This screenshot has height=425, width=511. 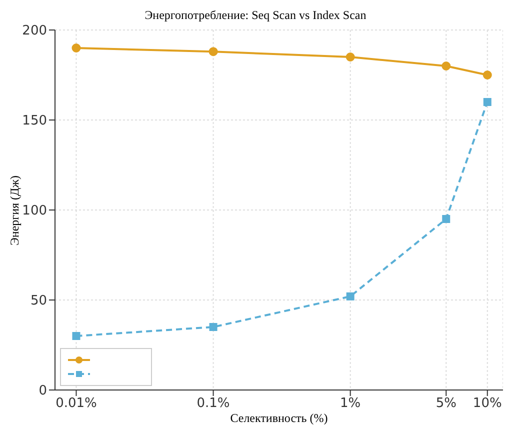 What do you see at coordinates (446, 404) in the screenshot?
I see `x-tick-label: 5%` at bounding box center [446, 404].